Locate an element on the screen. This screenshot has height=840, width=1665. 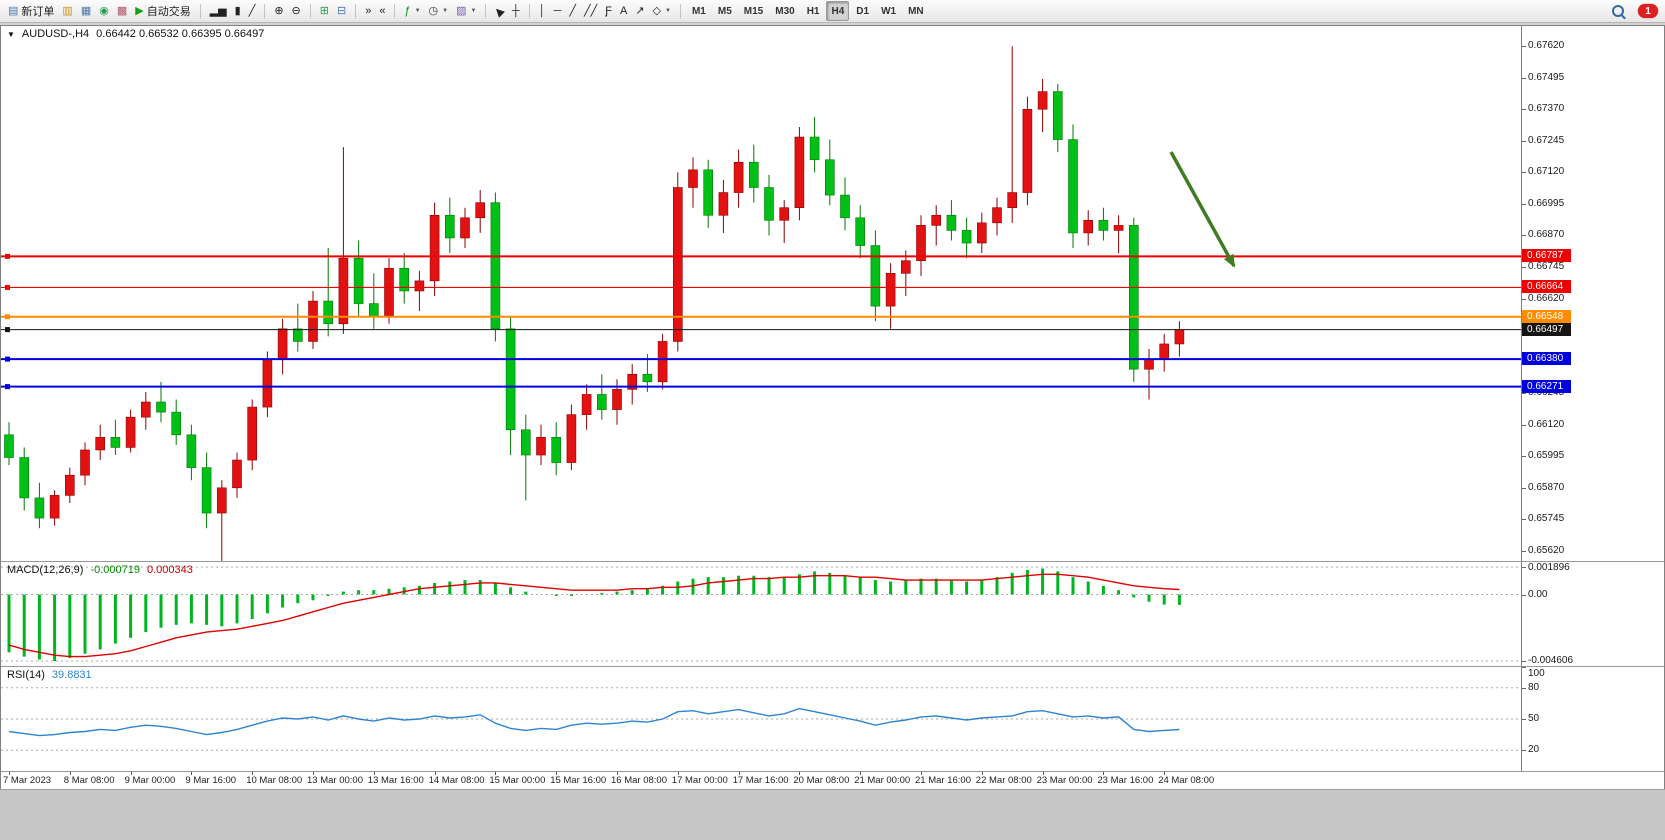
time-axis-label: 16 Mar 08:00 is located at coordinates (639, 780).